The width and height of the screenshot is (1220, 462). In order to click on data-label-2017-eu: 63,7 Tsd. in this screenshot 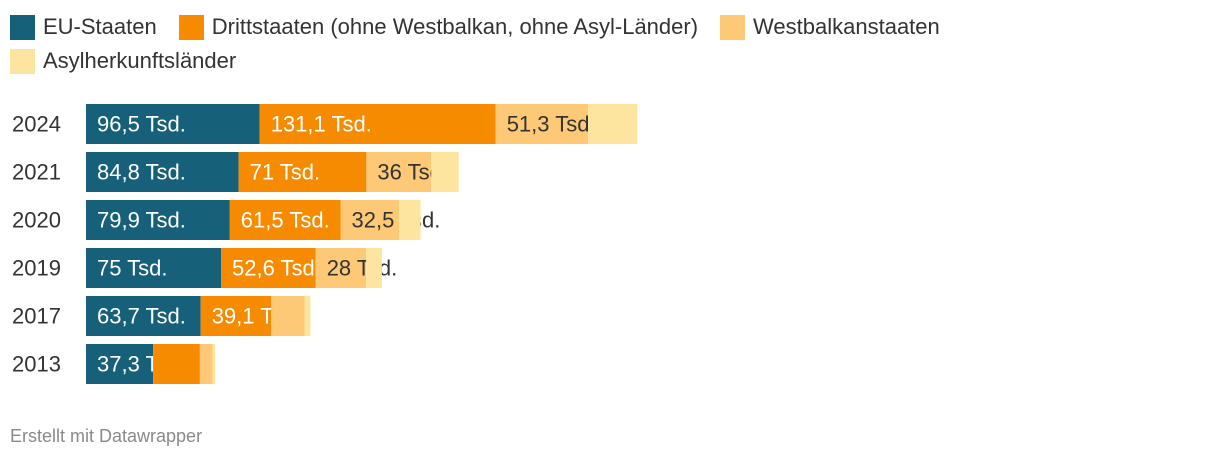, I will do `click(141, 316)`.